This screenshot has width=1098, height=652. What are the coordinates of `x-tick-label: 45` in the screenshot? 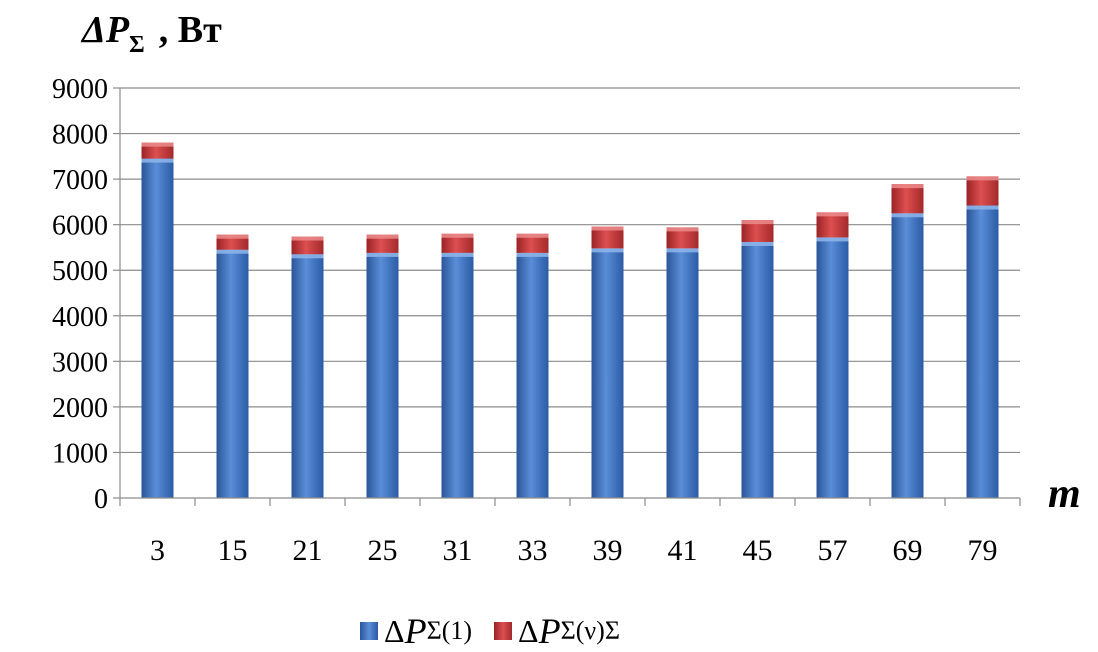 It's located at (758, 550).